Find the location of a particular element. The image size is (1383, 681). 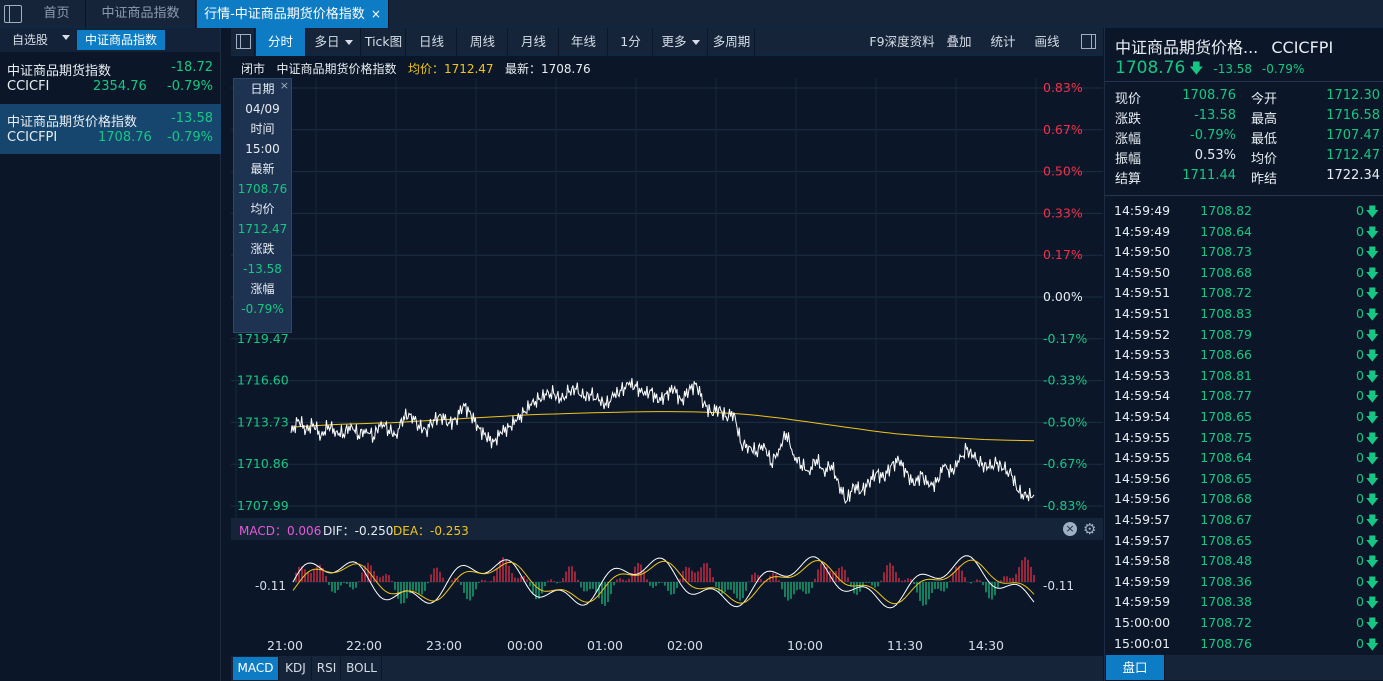

tab-daily: 日线 is located at coordinates (432, 42).